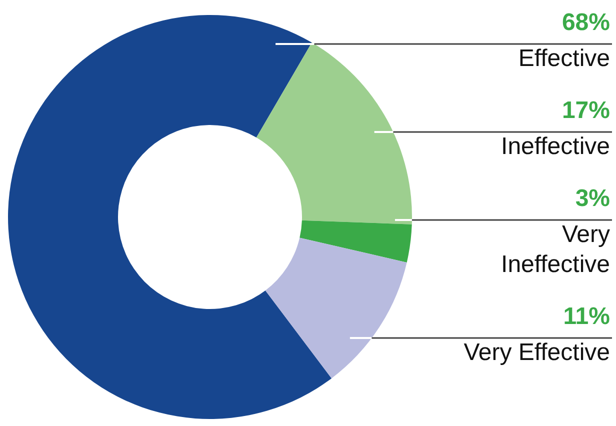 The width and height of the screenshot is (616, 426). Describe the element at coordinates (586, 110) in the screenshot. I see `data-label: 17%` at that location.